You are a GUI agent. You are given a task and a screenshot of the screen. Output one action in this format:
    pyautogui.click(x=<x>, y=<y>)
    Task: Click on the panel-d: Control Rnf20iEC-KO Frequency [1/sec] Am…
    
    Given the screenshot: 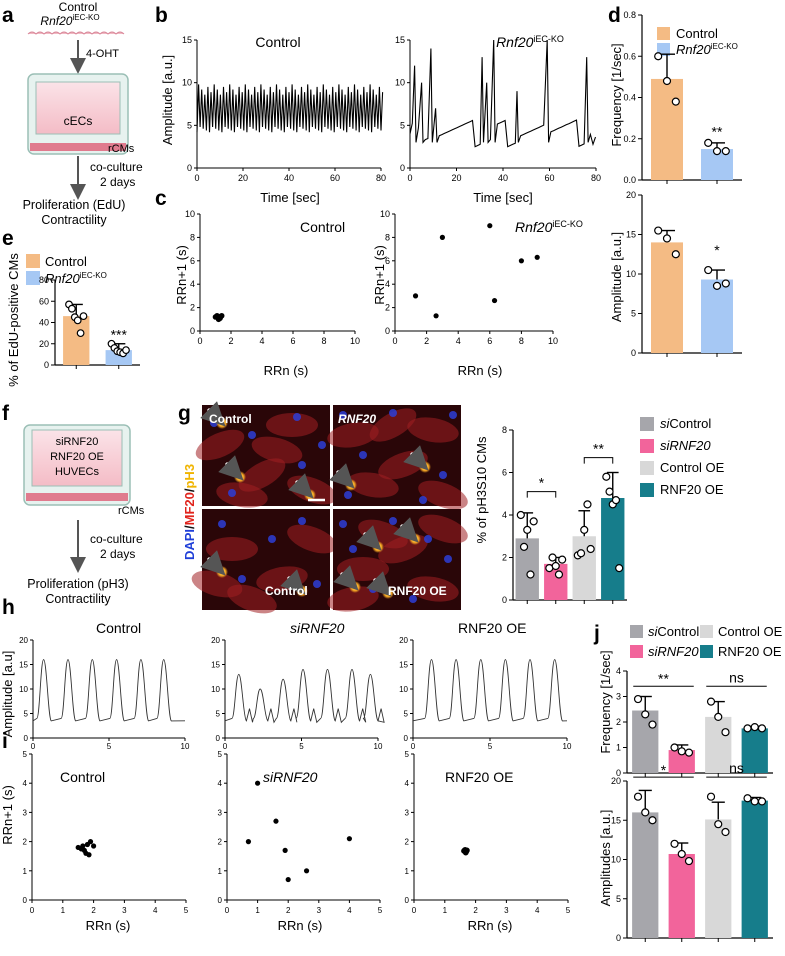 What is the action you would take?
    pyautogui.click(x=675, y=184)
    